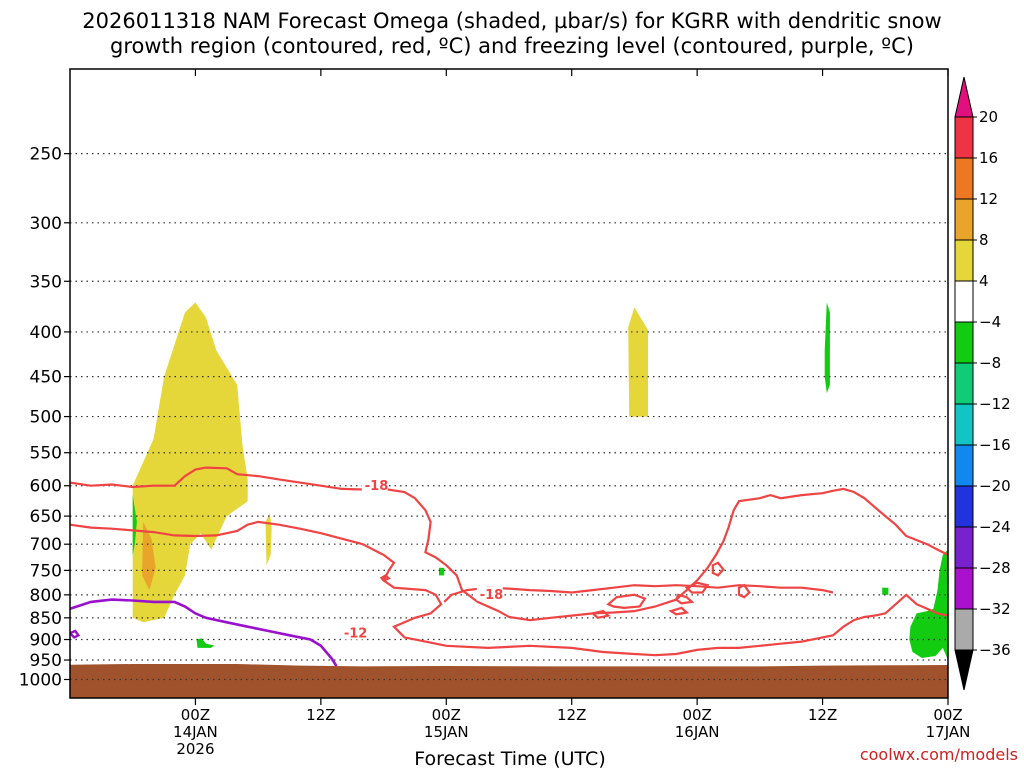  Describe the element at coordinates (964, 670) in the screenshot. I see `colorbar-bottom-arrow` at that location.